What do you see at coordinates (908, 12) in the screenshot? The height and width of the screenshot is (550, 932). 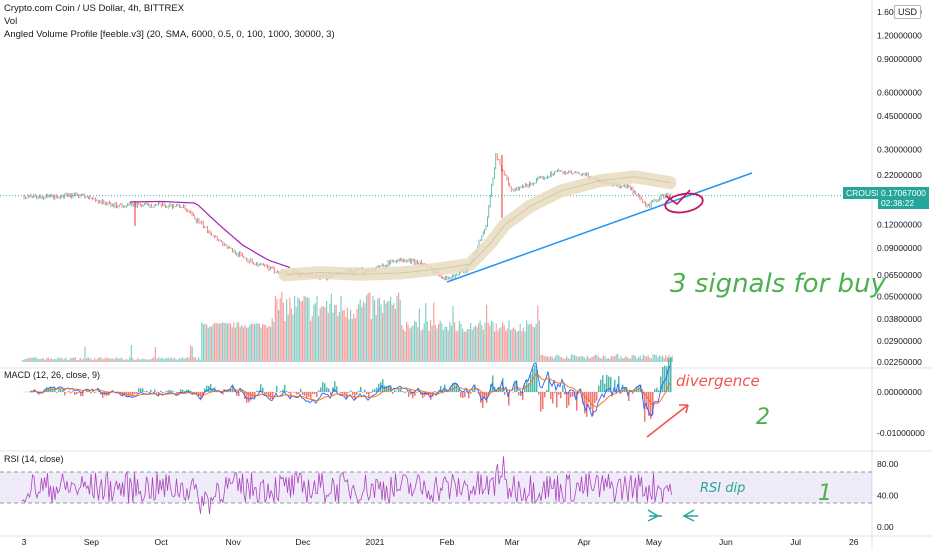 I see `currency-button: USD` at bounding box center [908, 12].